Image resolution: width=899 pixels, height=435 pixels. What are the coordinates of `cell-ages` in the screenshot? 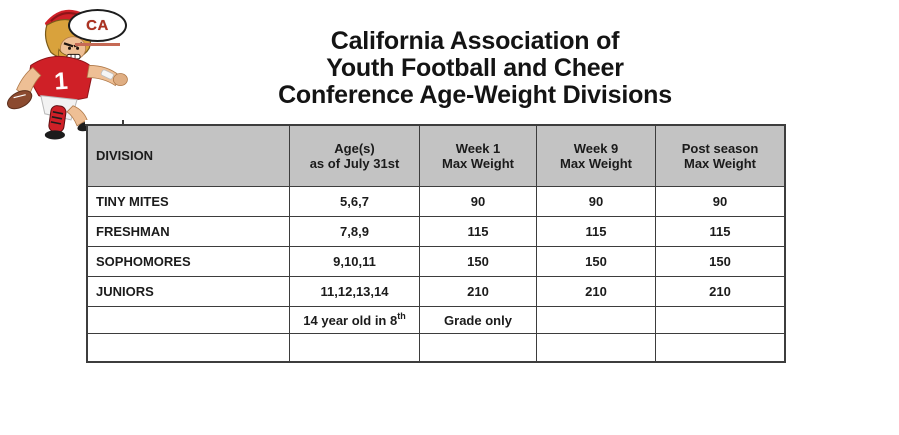 It's located at (355, 347).